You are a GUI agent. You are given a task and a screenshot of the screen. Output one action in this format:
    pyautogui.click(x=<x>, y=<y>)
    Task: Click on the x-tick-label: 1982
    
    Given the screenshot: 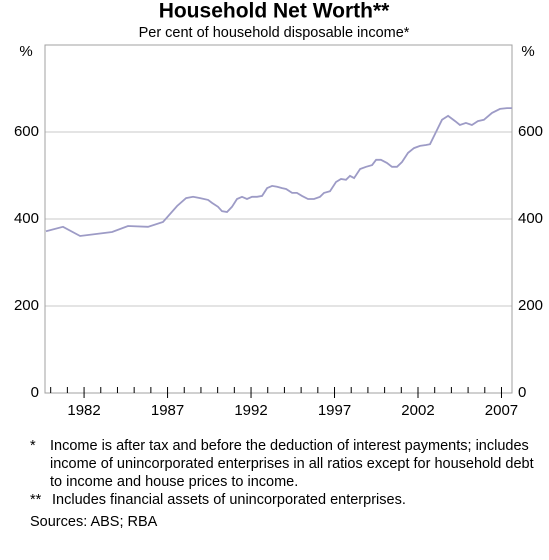 What is the action you would take?
    pyautogui.click(x=83, y=410)
    